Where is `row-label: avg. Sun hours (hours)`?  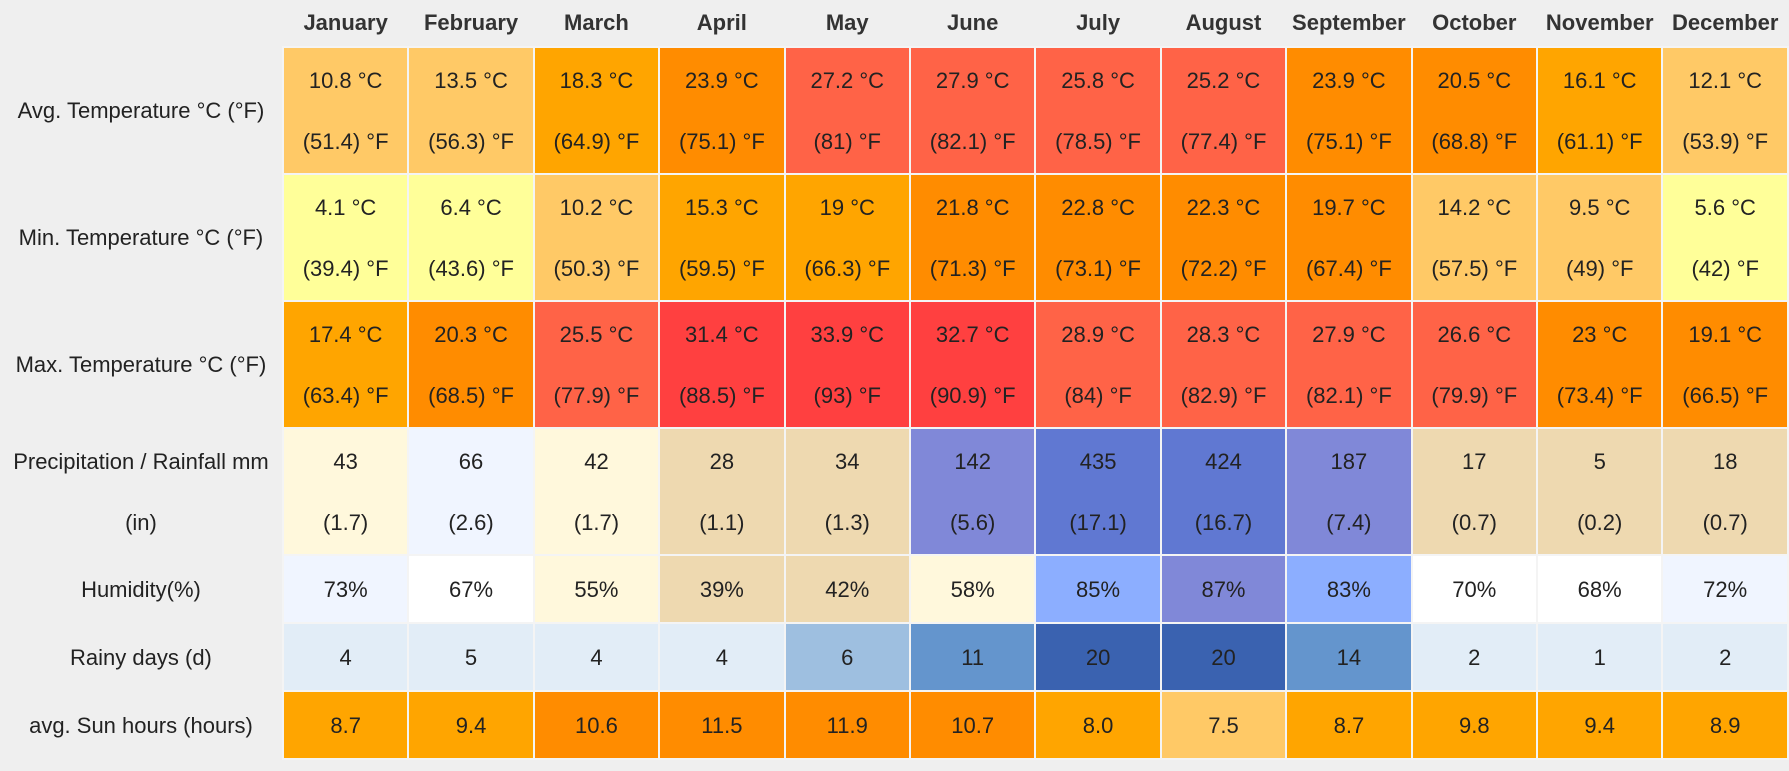 row-label: avg. Sun hours (hours) is located at coordinates (141, 725).